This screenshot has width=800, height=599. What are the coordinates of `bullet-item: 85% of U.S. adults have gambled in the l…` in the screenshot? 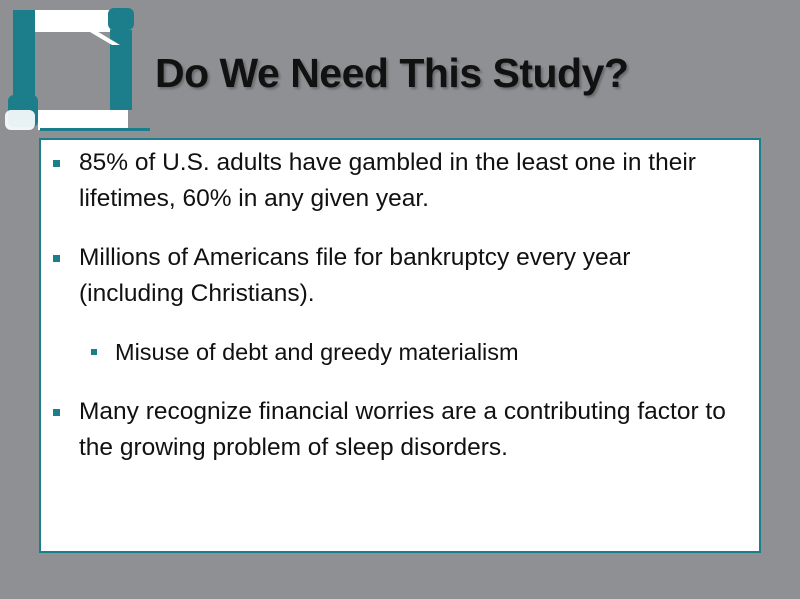 It's located at (387, 181).